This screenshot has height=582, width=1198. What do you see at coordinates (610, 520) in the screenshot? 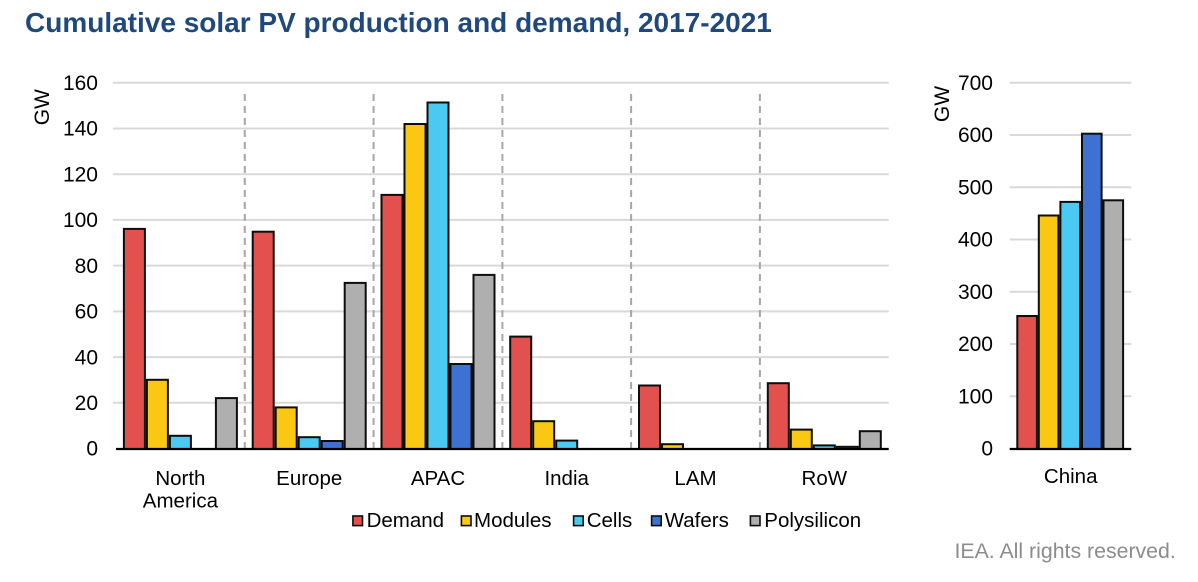
I see `svg-text: Cells` at bounding box center [610, 520].